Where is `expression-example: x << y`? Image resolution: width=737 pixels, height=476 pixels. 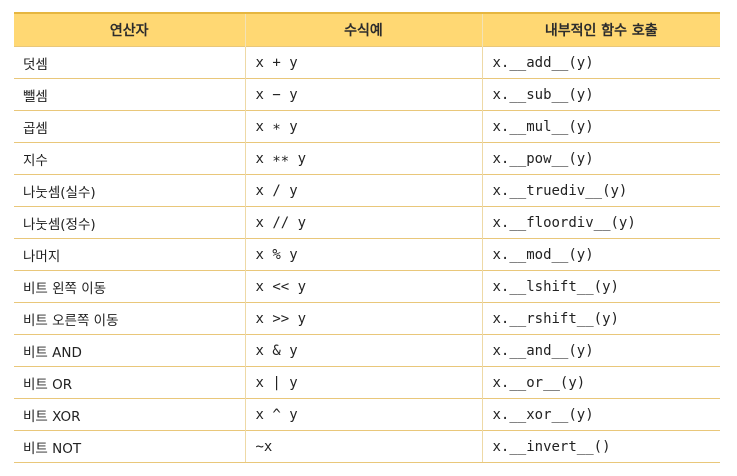
expression-example: x << y is located at coordinates (363, 286).